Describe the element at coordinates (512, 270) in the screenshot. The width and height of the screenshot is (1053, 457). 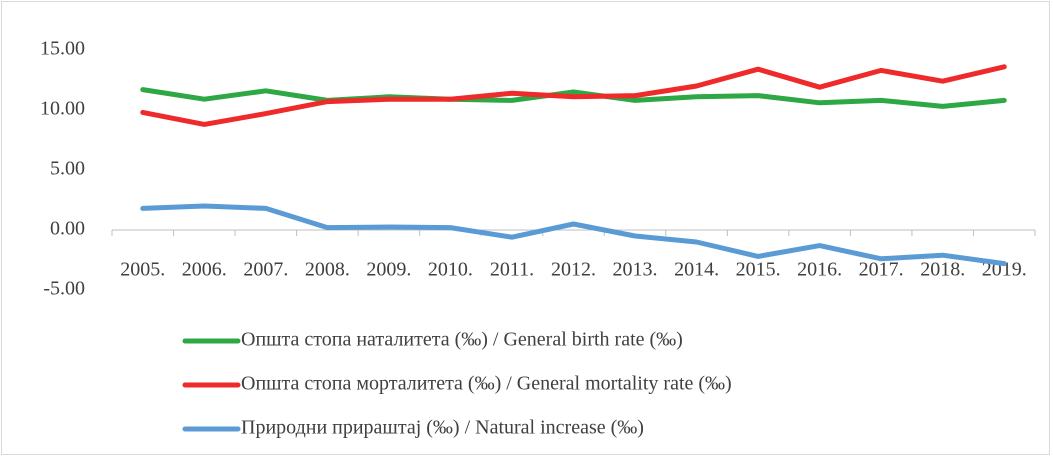
I see `x-tick-label: 2011.` at that location.